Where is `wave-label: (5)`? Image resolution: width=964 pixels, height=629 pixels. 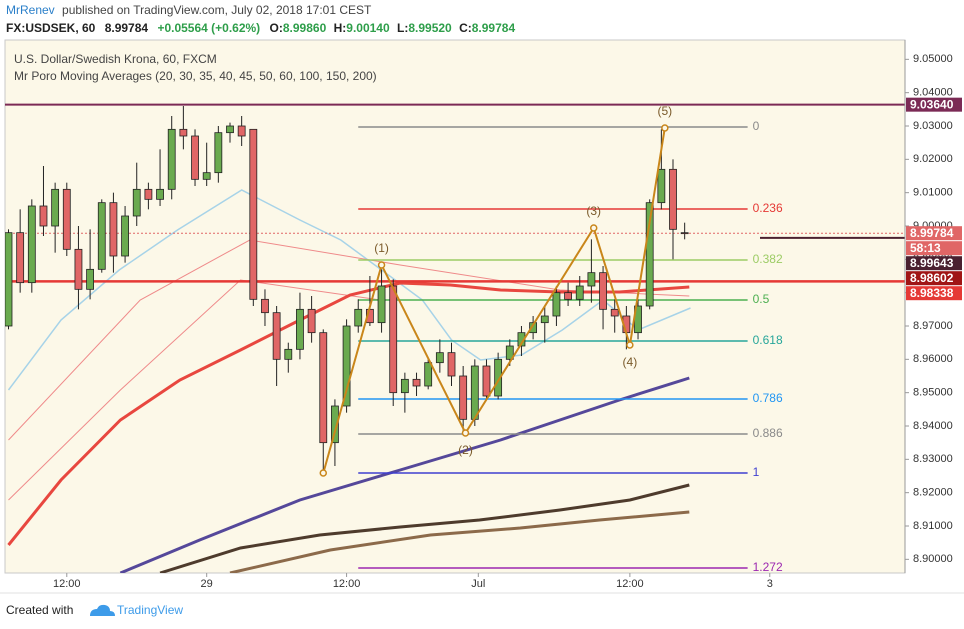 wave-label: (5) is located at coordinates (665, 111).